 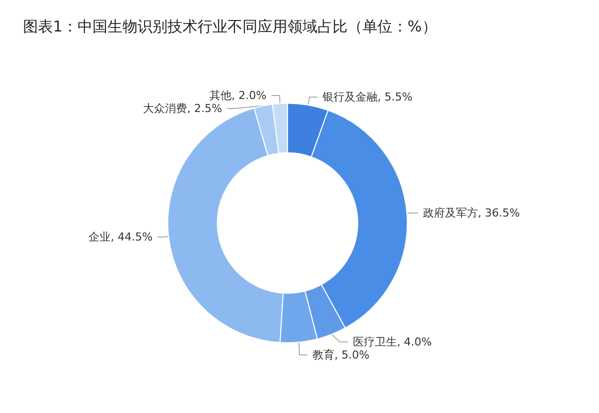 I want to click on slice-label: 医疗卫生, 4.0%, so click(x=392, y=341).